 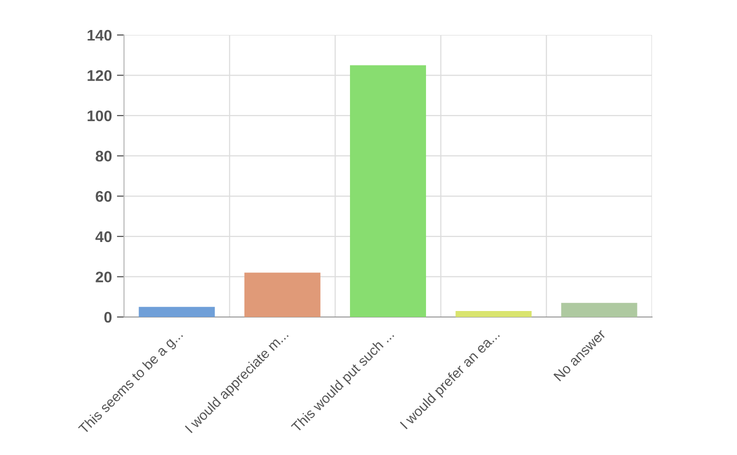 What do you see at coordinates (100, 35) in the screenshot?
I see `y-tick-label: 140` at bounding box center [100, 35].